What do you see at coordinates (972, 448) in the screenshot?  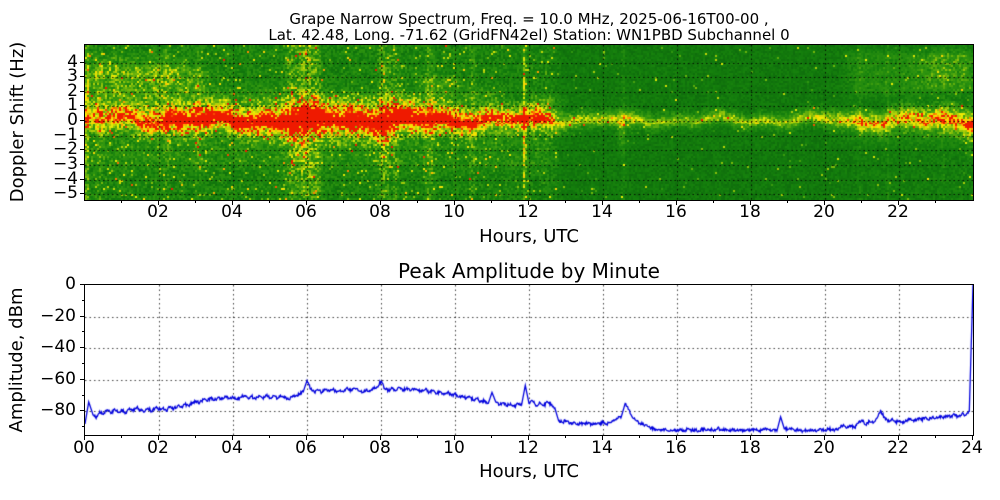 I see `amplitude-xtick-label: 24` at bounding box center [972, 448].